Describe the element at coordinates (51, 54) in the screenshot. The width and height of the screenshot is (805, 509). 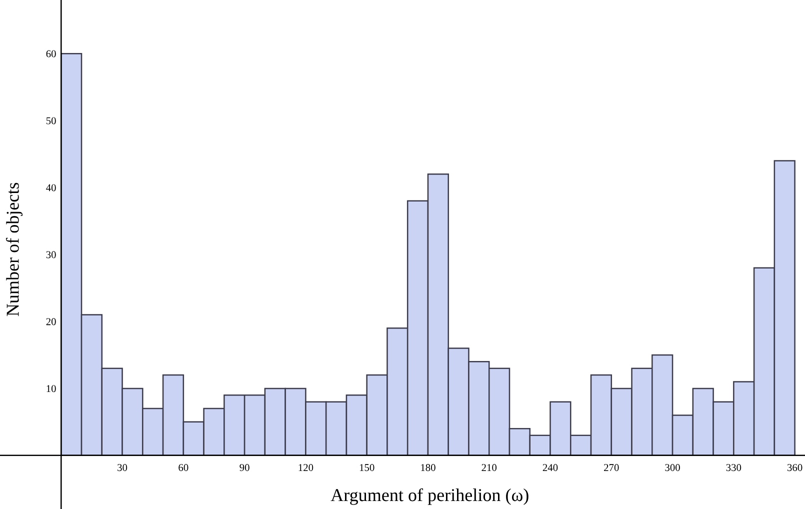
I see `y-tick-label: 60` at that location.